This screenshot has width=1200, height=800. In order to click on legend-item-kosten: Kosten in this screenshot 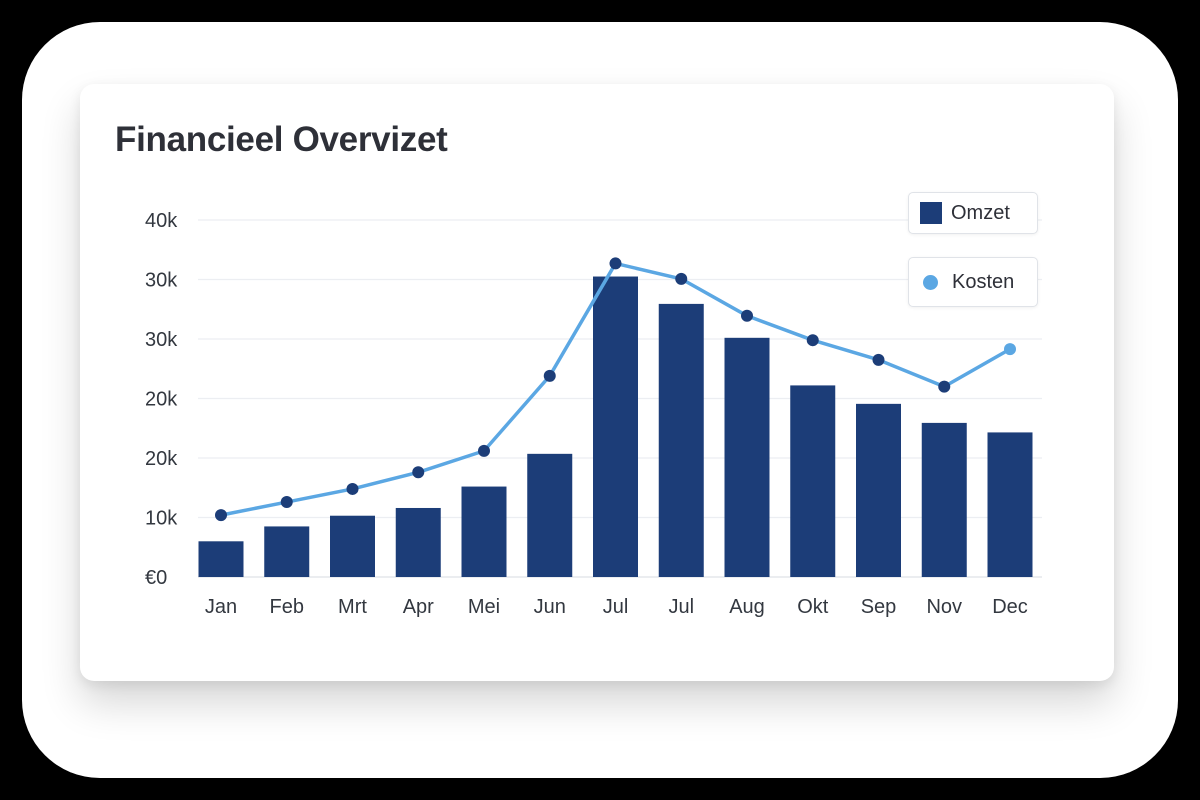, I will do `click(973, 282)`.